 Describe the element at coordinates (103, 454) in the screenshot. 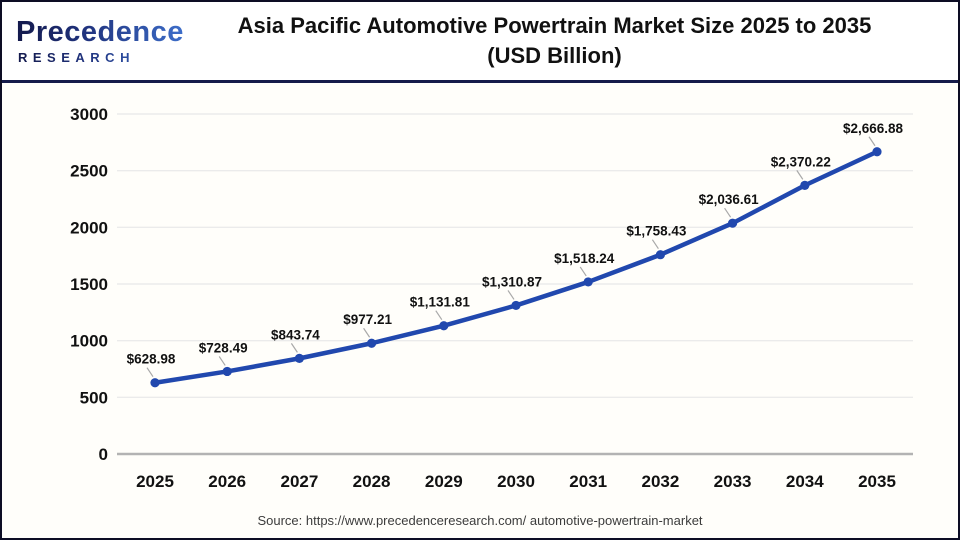

I see `svg-text: 0` at that location.